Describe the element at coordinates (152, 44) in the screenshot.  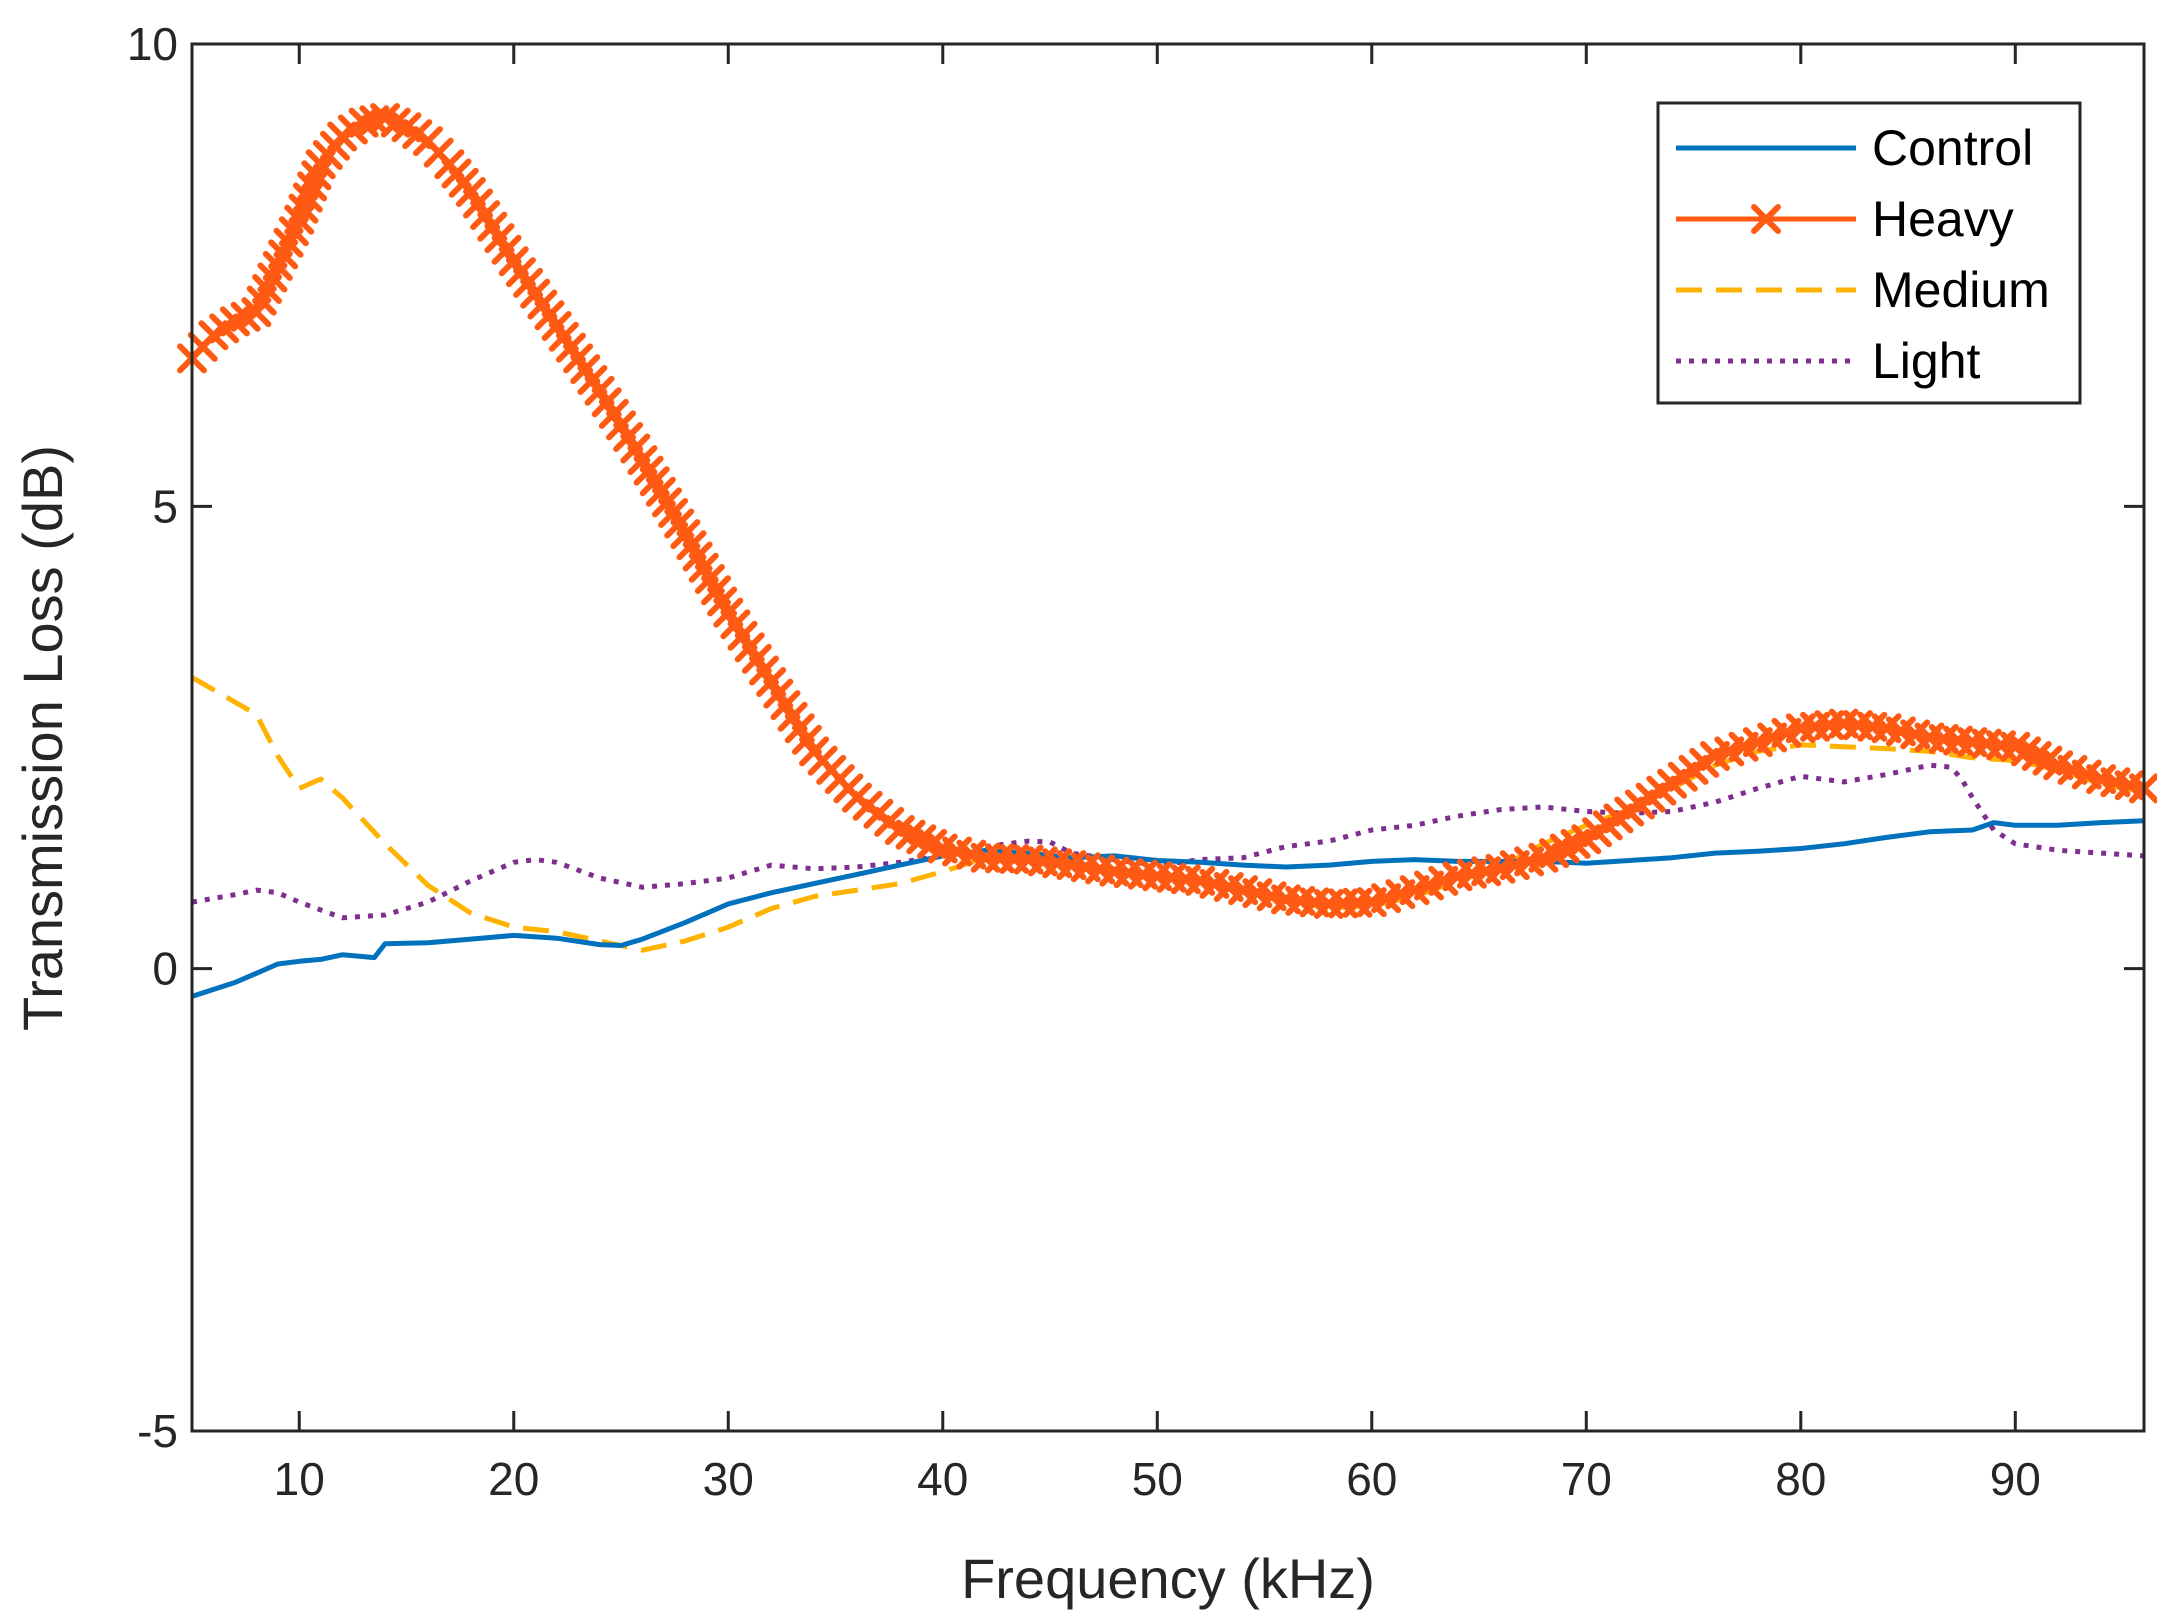
I see `y-tick-label: 10` at that location.